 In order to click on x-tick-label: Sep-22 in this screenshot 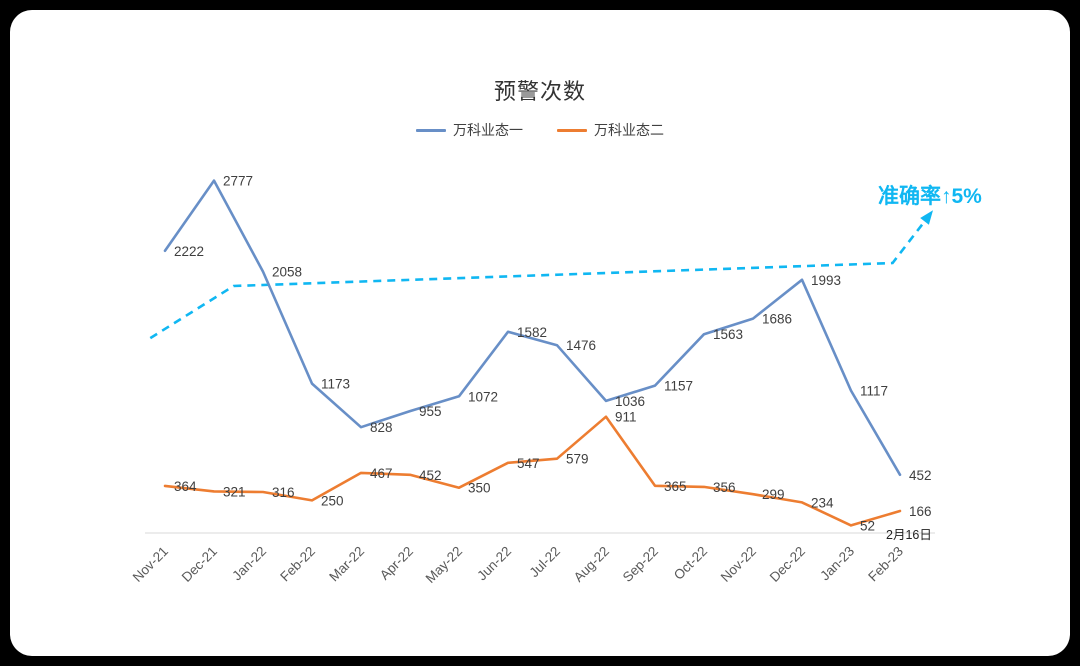, I will do `click(640, 564)`.